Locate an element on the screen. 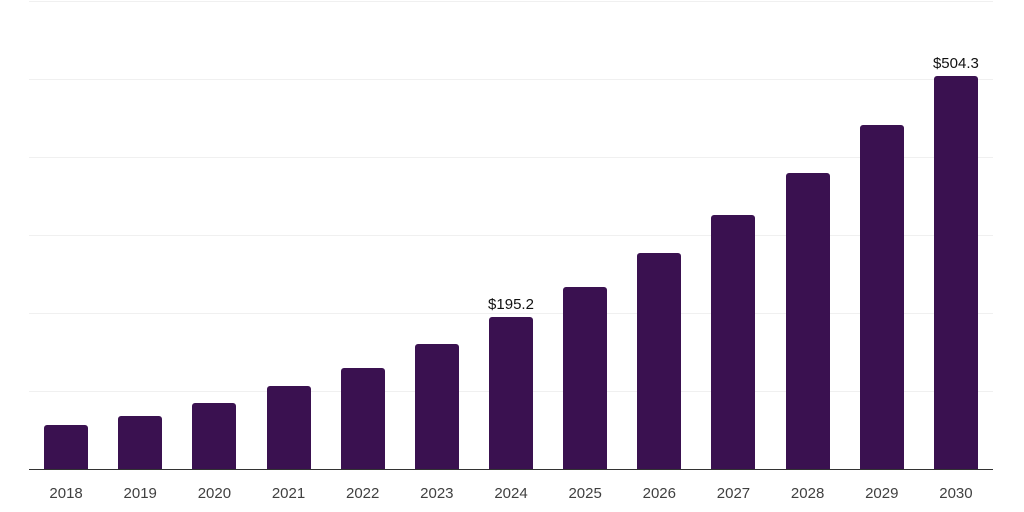 The height and width of the screenshot is (512, 1024). bar-2025 is located at coordinates (585, 378).